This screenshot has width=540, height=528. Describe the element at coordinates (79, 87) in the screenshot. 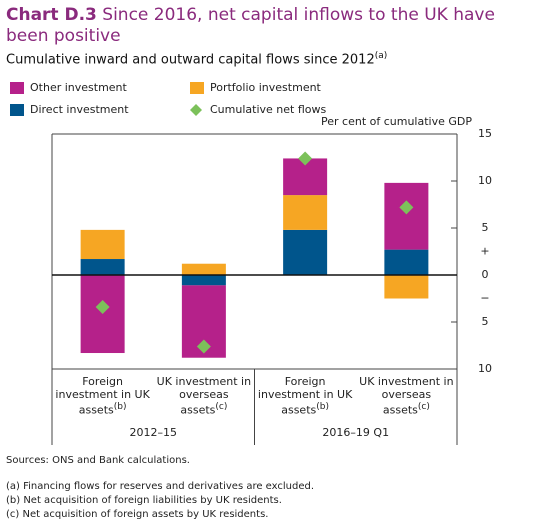

I see `legend-label: Other investment` at that location.